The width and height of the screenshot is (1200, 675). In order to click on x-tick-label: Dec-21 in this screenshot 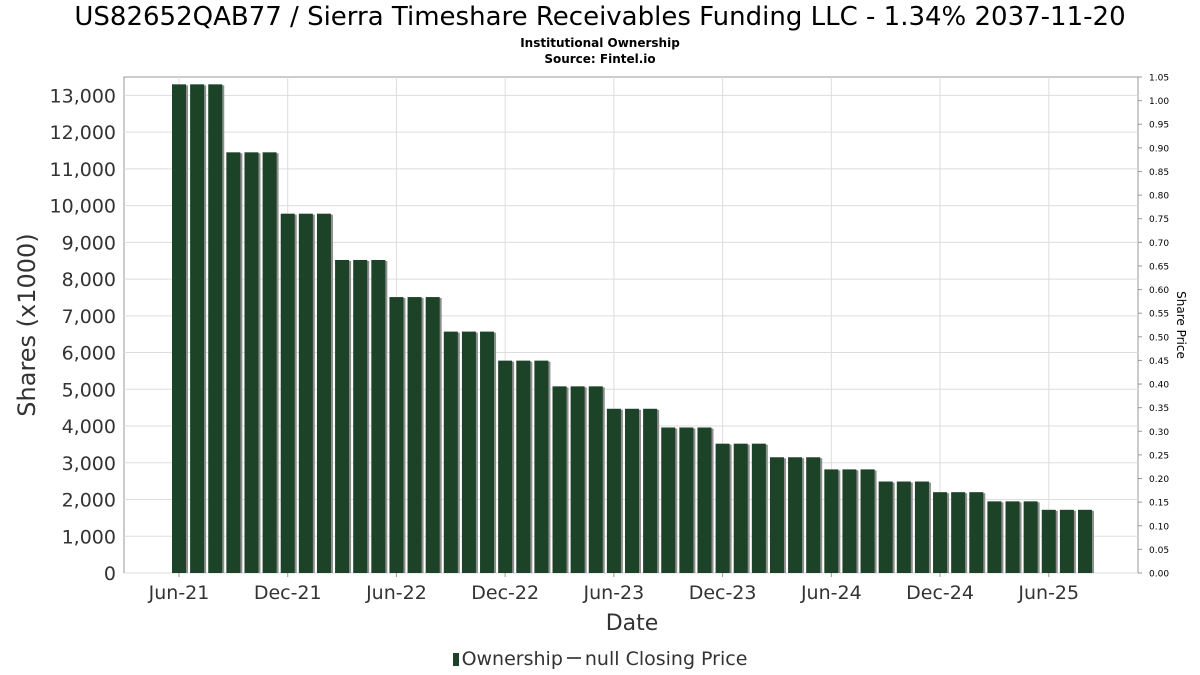, I will do `click(288, 593)`.